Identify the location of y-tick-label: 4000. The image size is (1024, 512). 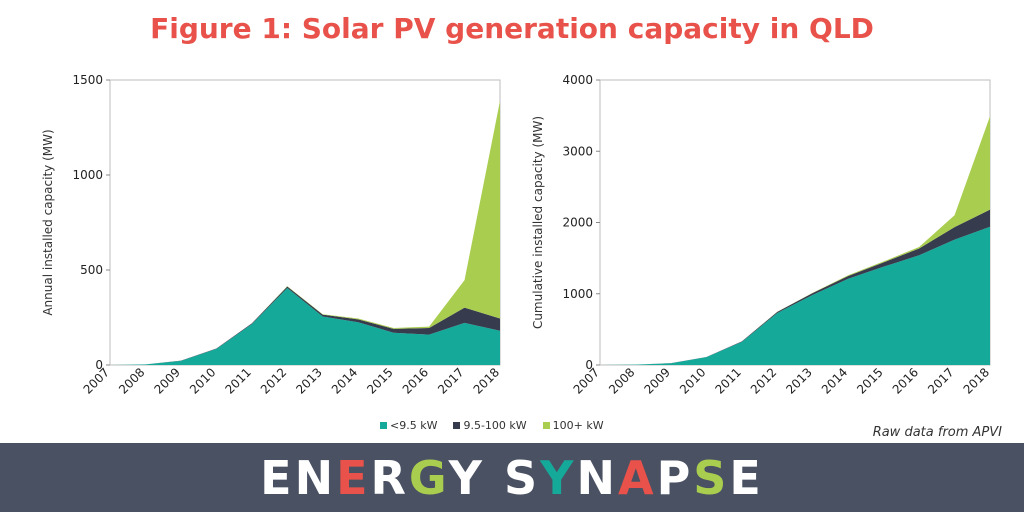
(577, 80).